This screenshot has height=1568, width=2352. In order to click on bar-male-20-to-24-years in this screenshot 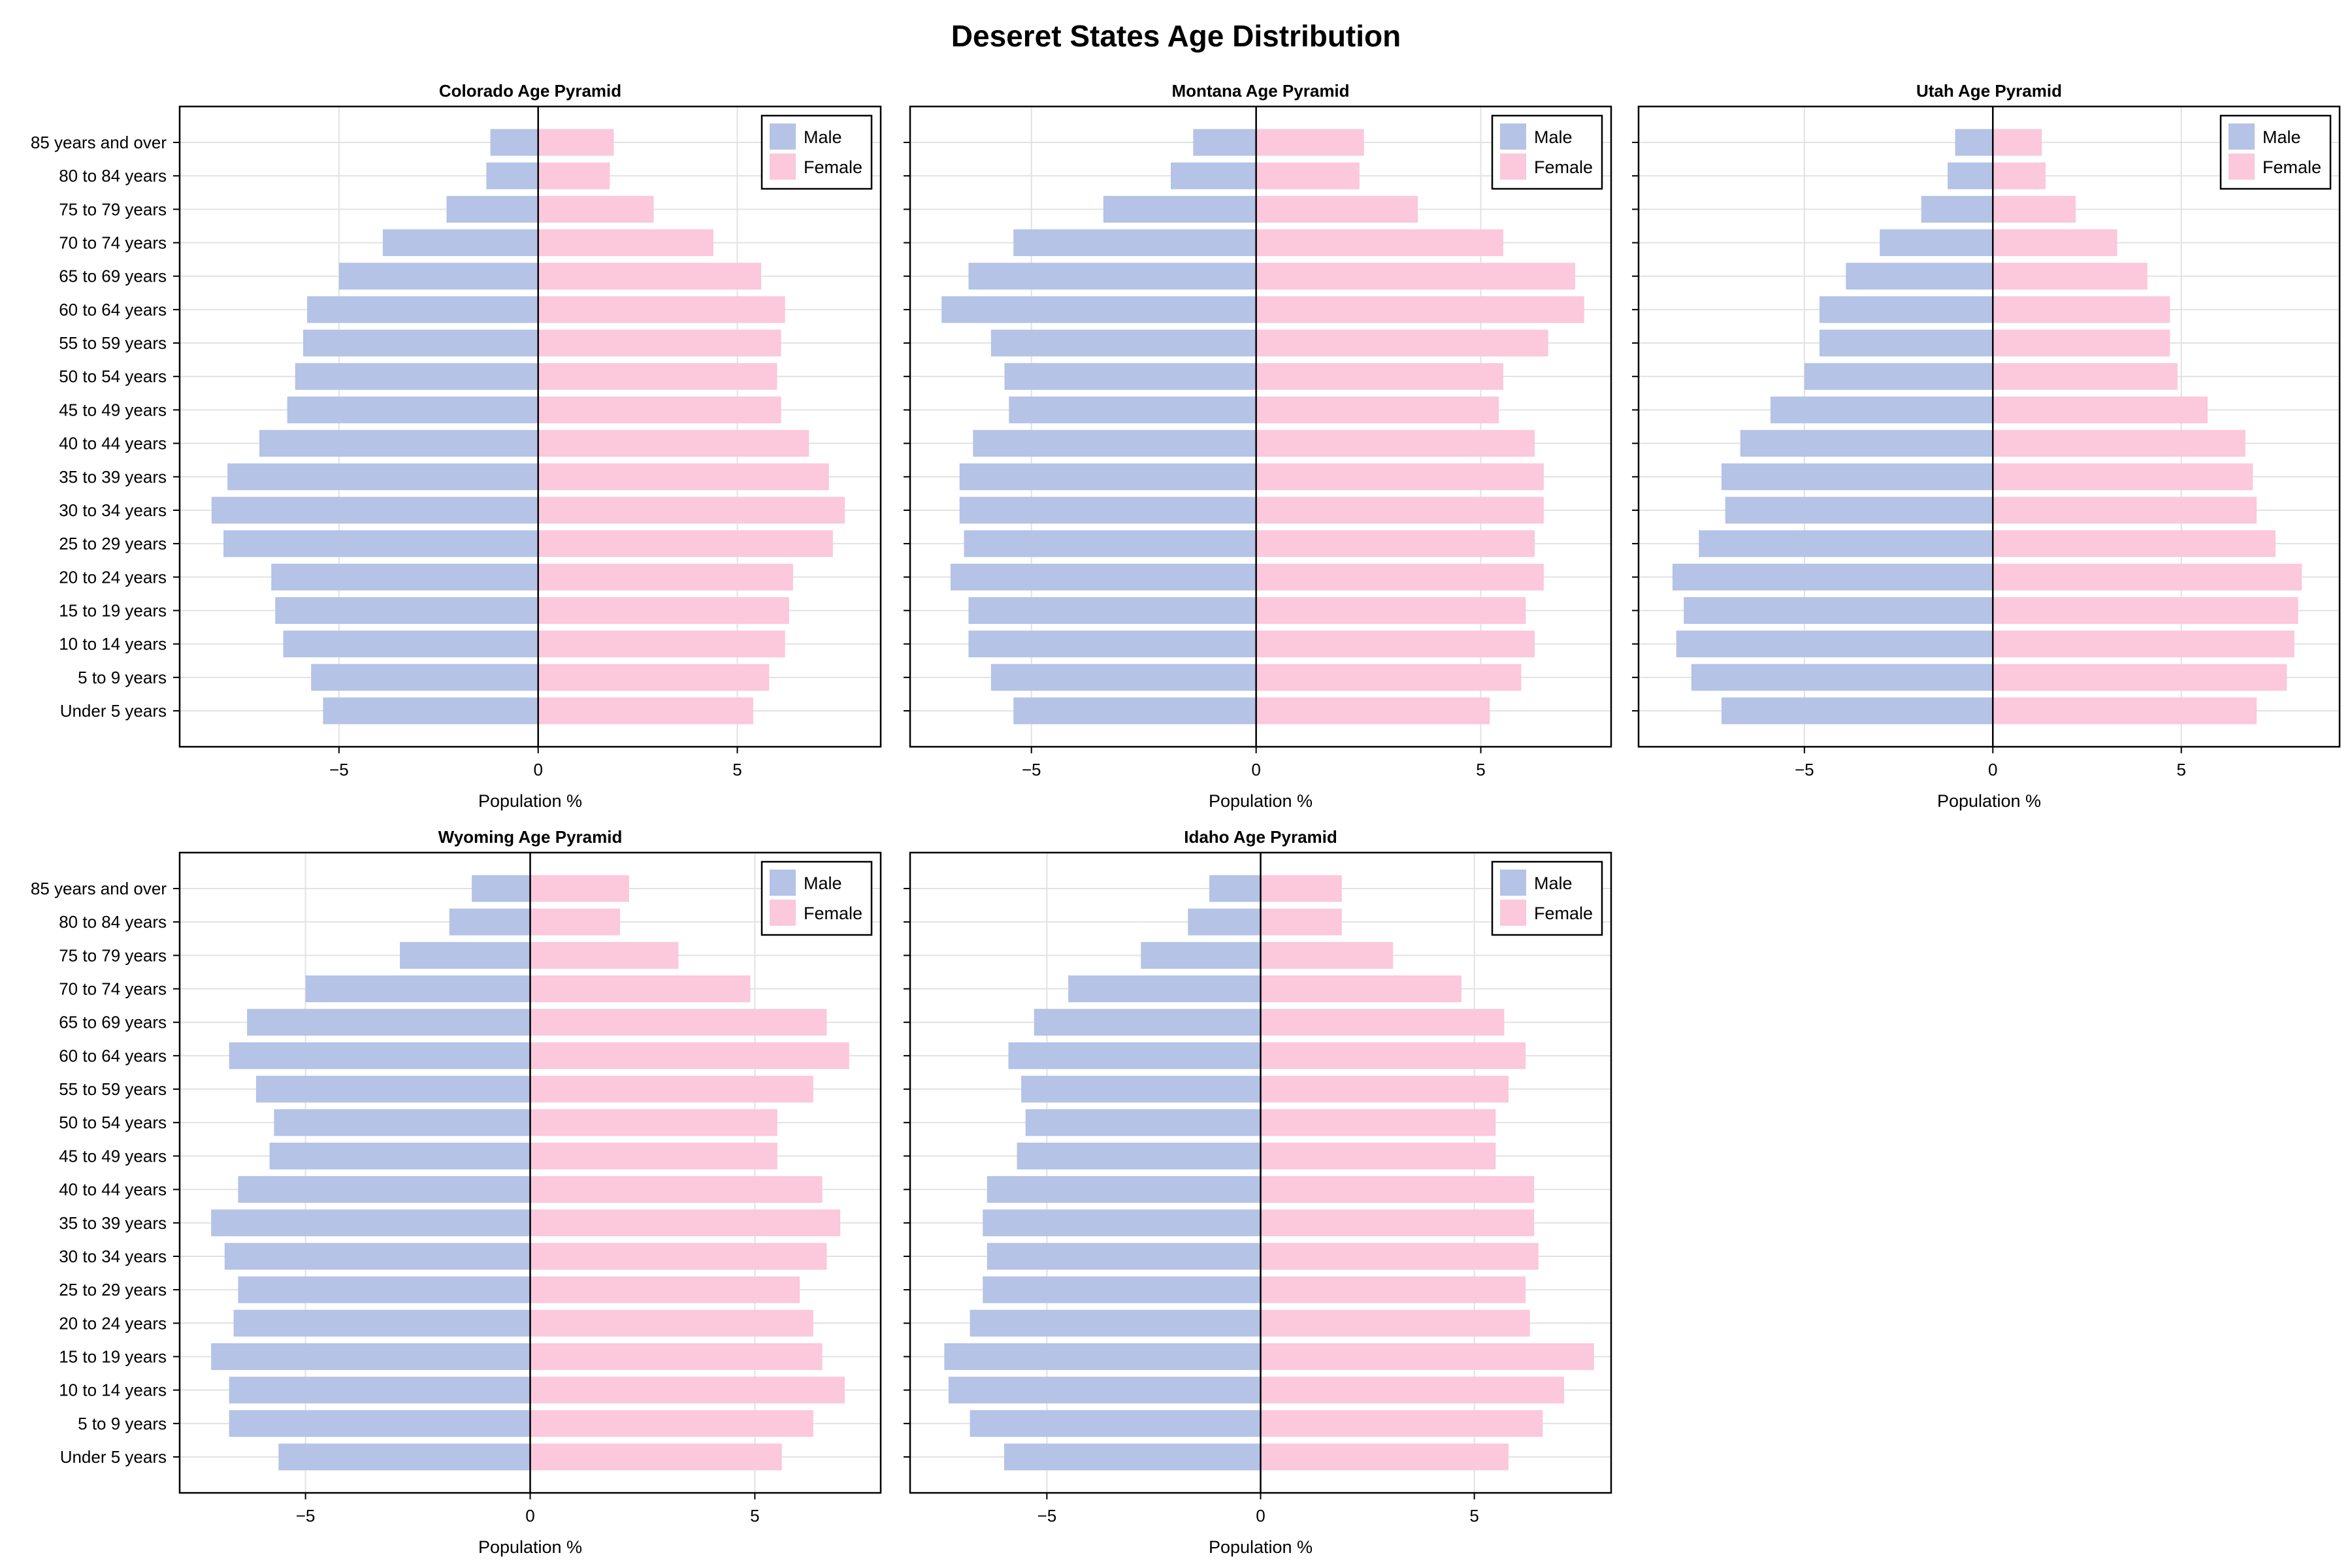, I will do `click(1103, 577)`.